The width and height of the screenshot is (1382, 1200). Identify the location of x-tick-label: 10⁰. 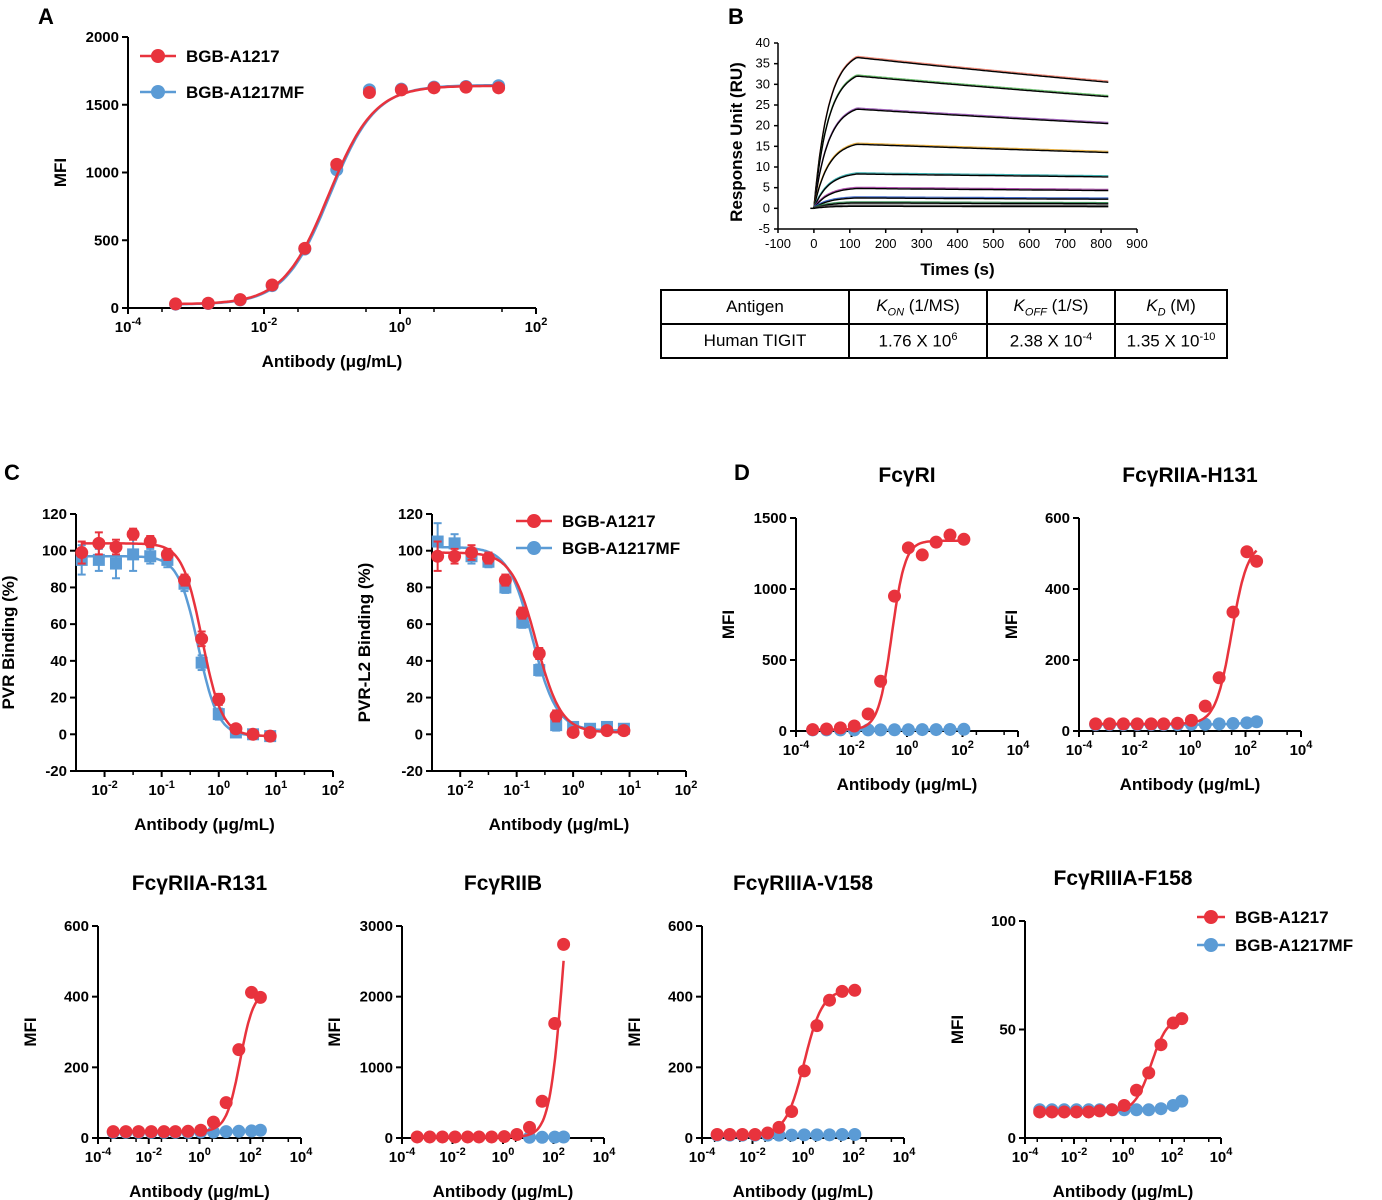
(573, 789).